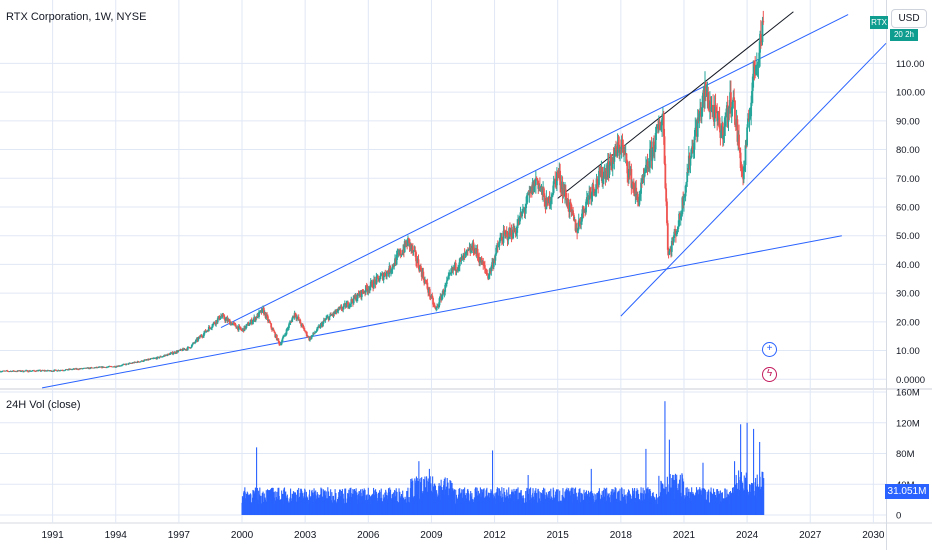 Image resolution: width=932 pixels, height=550 pixels. I want to click on x-tick-label: 2030, so click(873, 535).